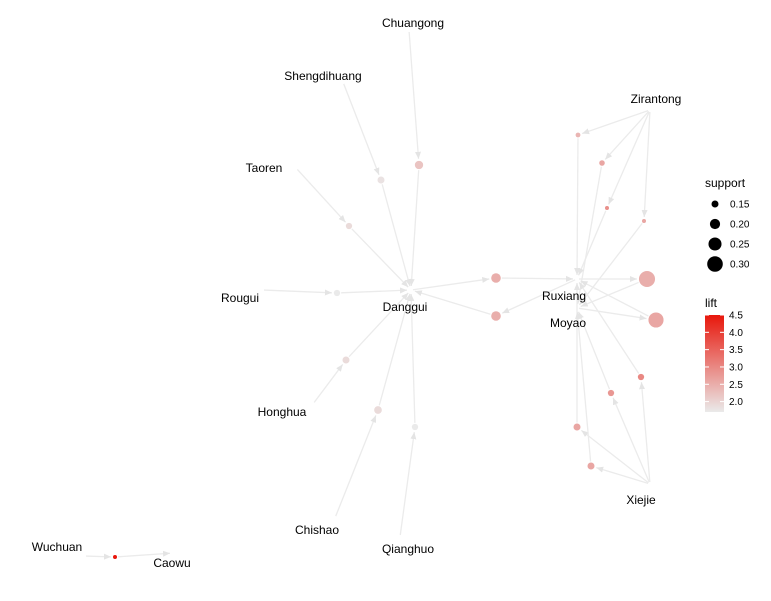 Image resolution: width=771 pixels, height=601 pixels. I want to click on item-label-chuangong: Chuangong, so click(413, 23).